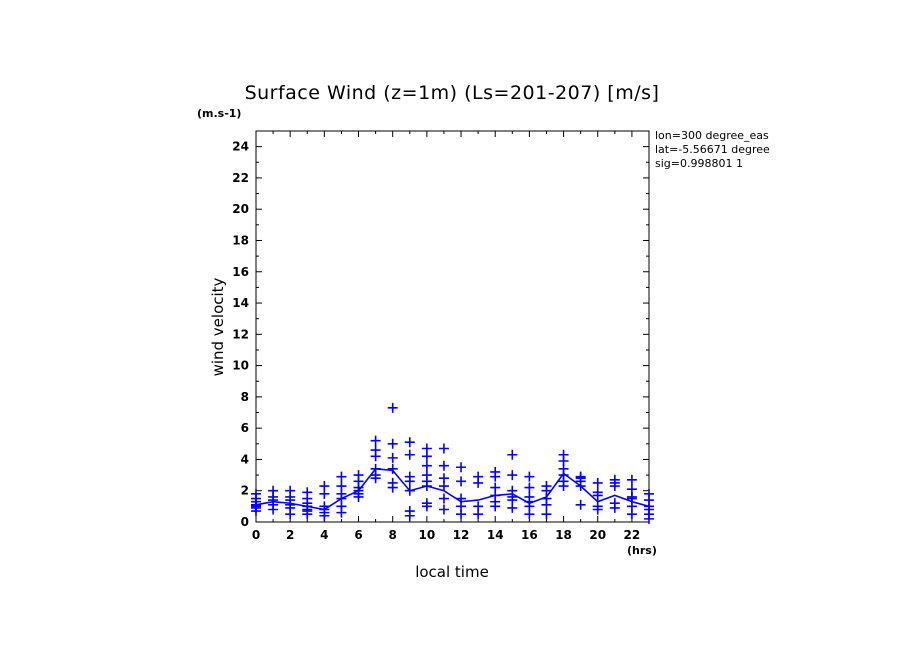 The image size is (904, 654). What do you see at coordinates (290, 535) in the screenshot?
I see `x-tick-label: 2` at bounding box center [290, 535].